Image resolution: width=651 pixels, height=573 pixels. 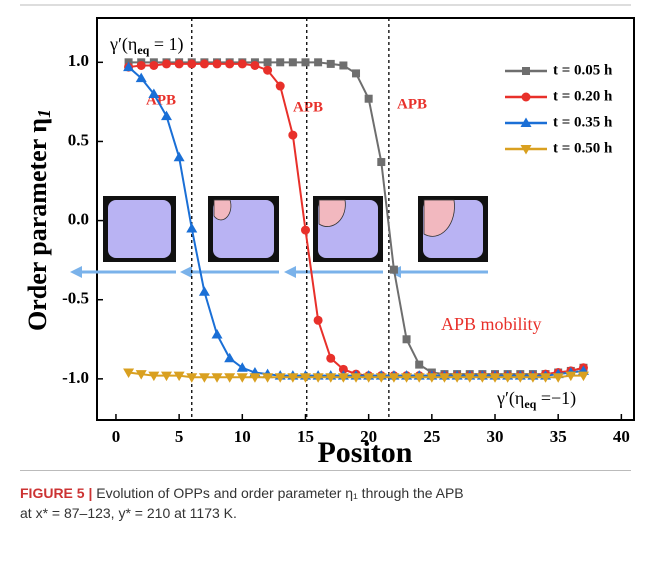 What do you see at coordinates (558, 436) in the screenshot?
I see `x-tick-label: 35` at bounding box center [558, 436].